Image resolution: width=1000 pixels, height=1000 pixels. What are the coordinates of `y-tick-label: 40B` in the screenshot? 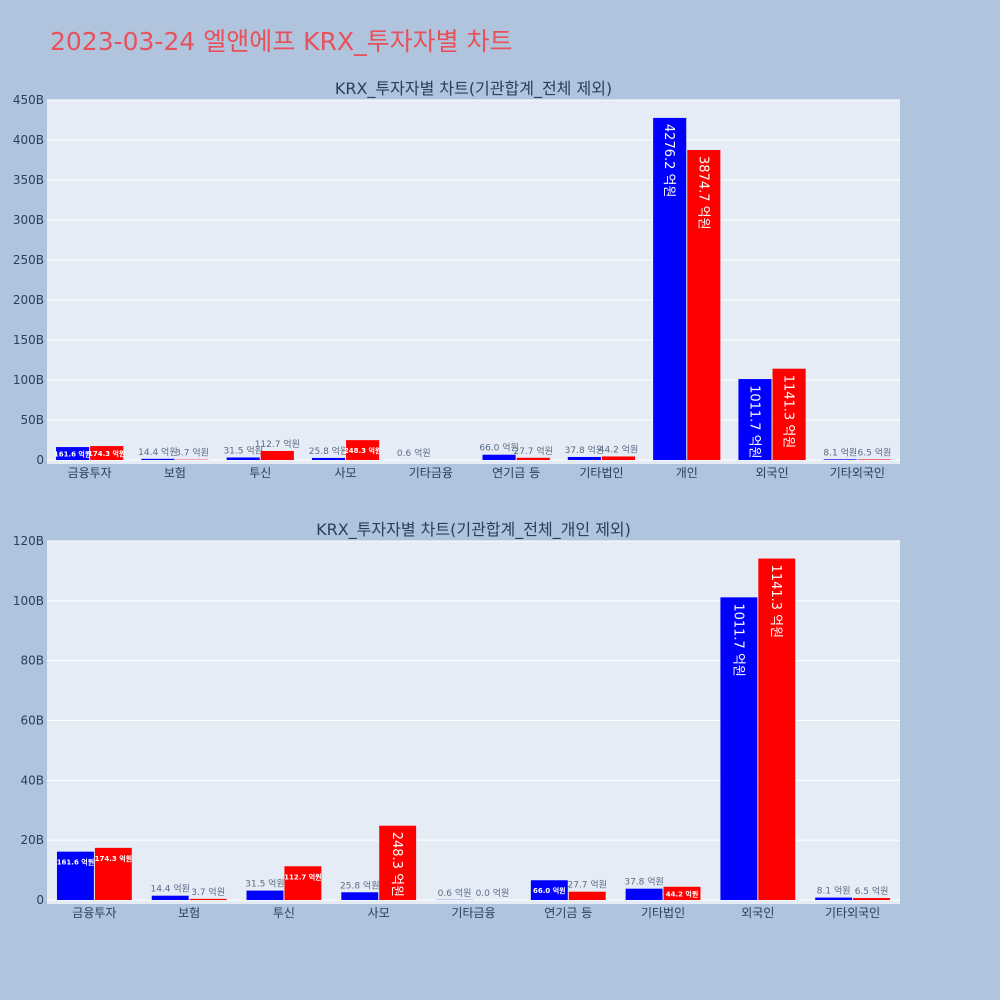 It's located at (32, 780).